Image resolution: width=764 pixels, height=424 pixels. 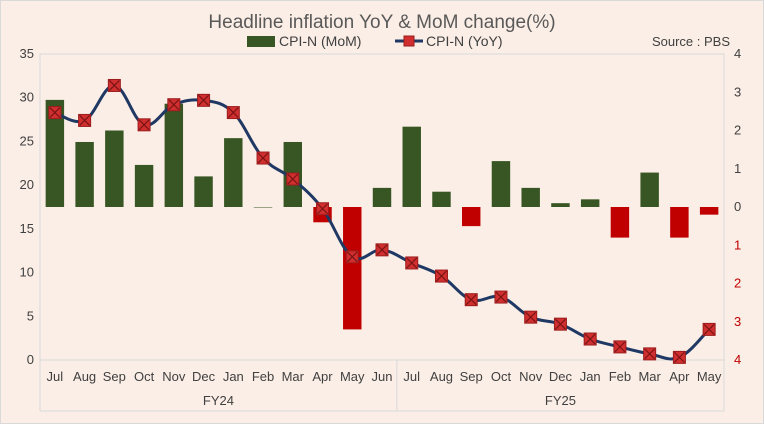 What do you see at coordinates (691, 41) in the screenshot?
I see `chart-source: Source : PBS` at bounding box center [691, 41].